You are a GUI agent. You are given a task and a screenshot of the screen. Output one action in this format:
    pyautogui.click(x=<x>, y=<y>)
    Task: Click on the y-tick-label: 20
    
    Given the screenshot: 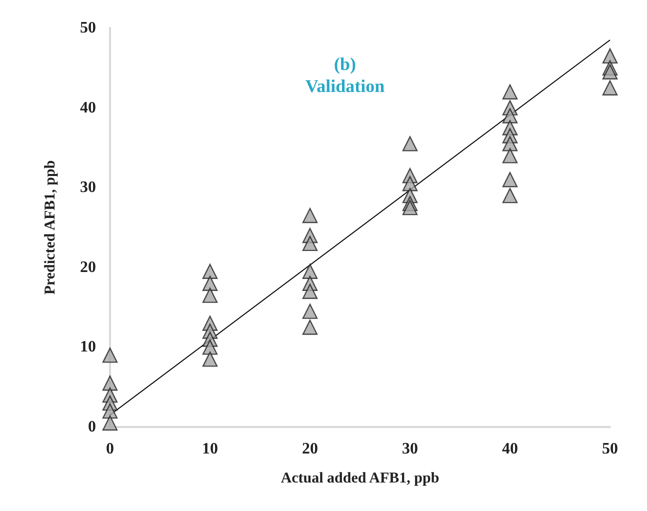 What is the action you would take?
    pyautogui.click(x=88, y=267)
    